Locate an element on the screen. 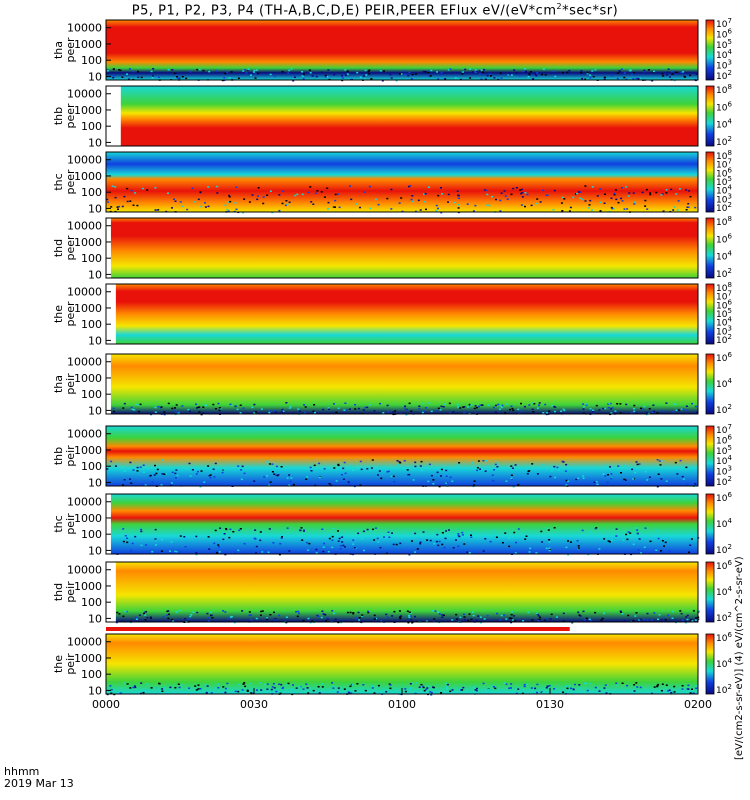  y-tick-label: 10000 is located at coordinates (84, 94).